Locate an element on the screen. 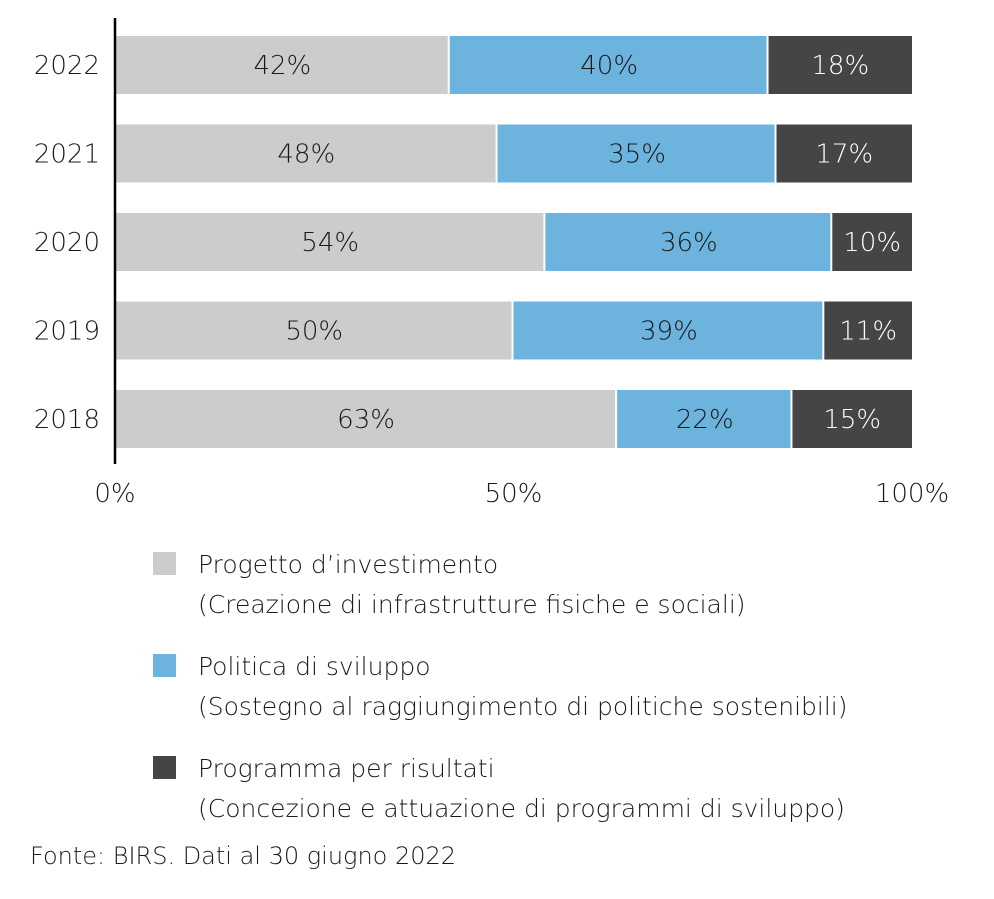 Image resolution: width=994 pixels, height=899 pixels. data-label: 22% is located at coordinates (705, 420).